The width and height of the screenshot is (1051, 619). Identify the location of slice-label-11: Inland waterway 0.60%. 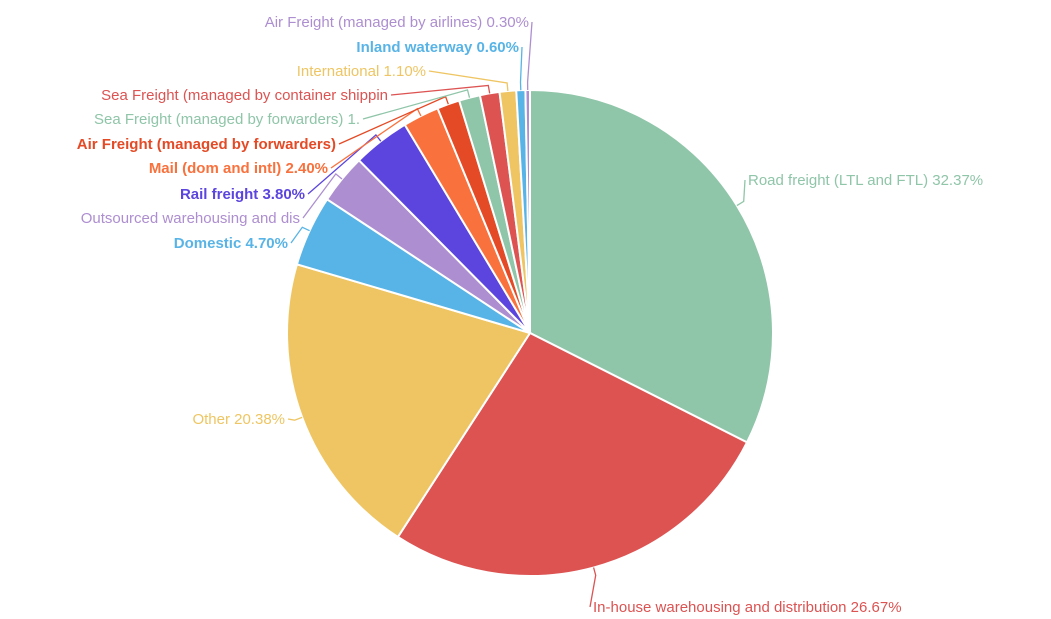
(437, 47).